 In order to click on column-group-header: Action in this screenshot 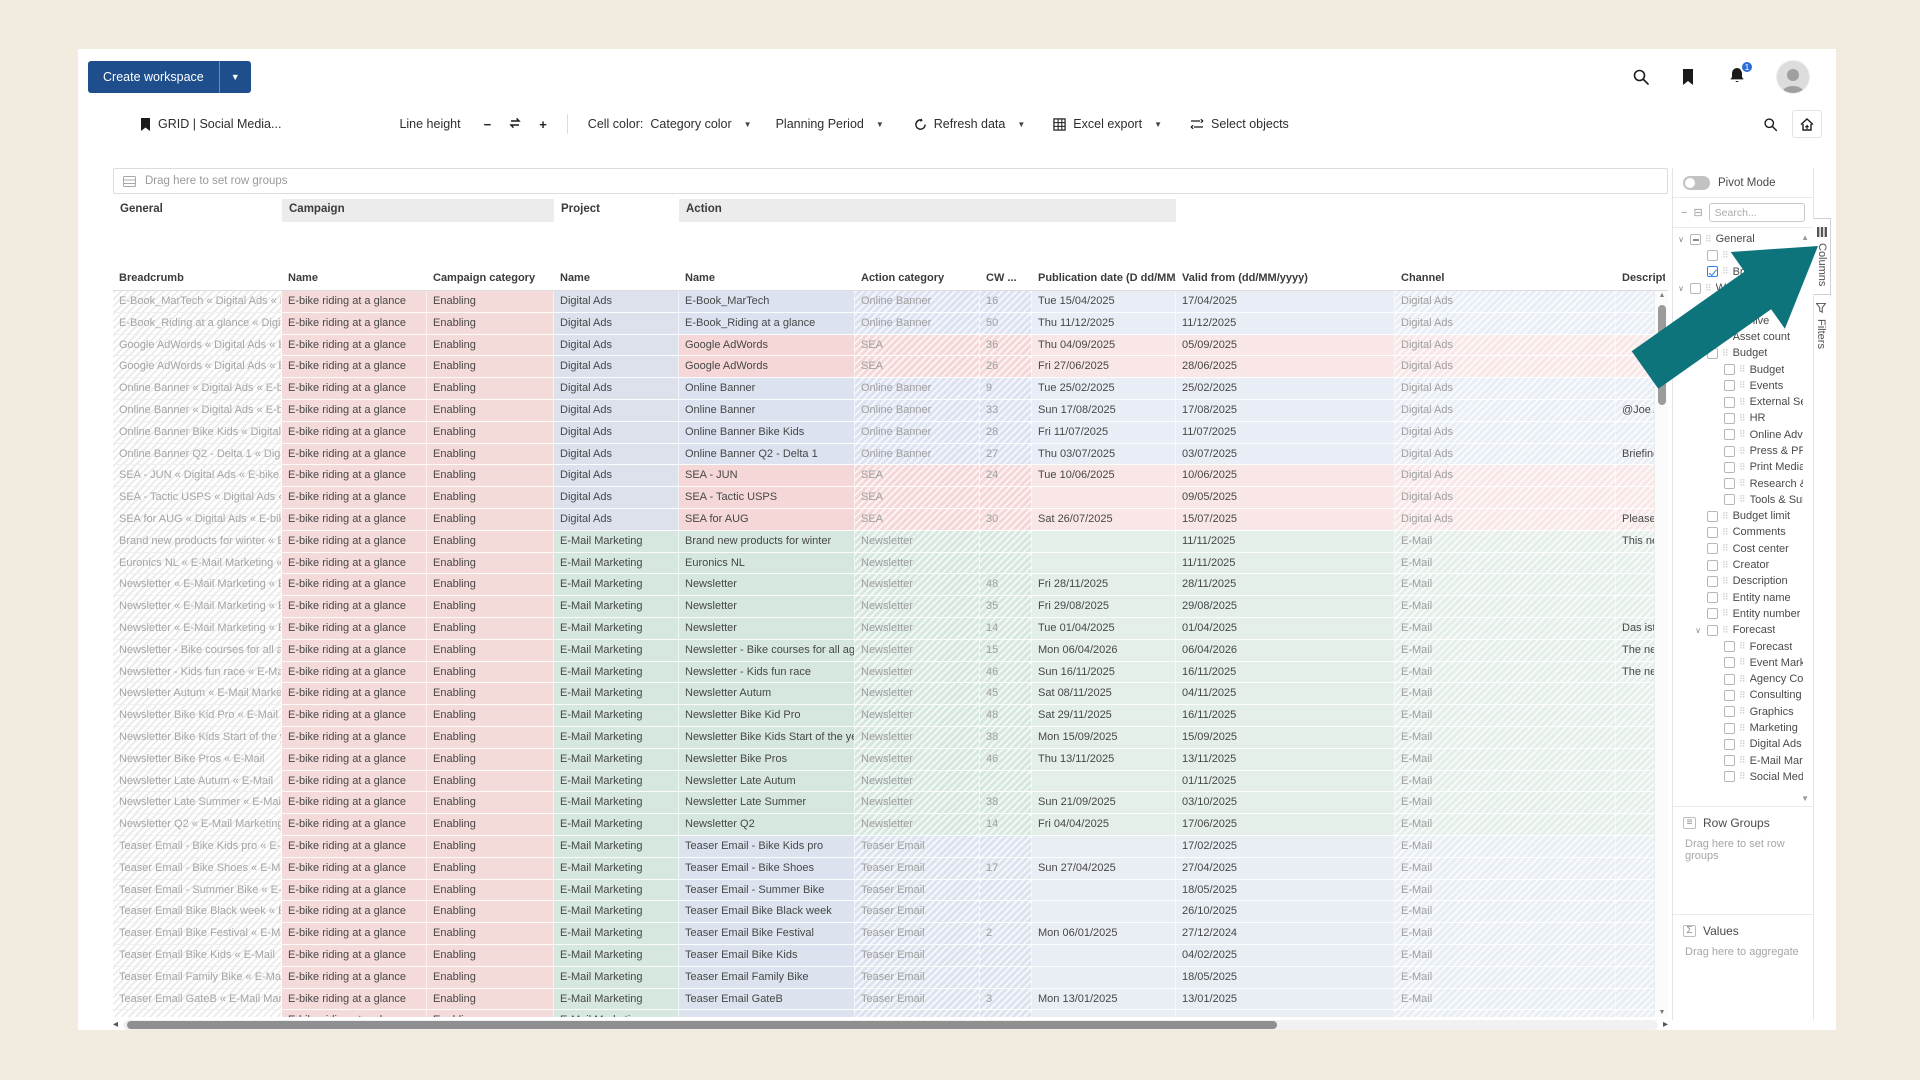, I will do `click(927, 210)`.